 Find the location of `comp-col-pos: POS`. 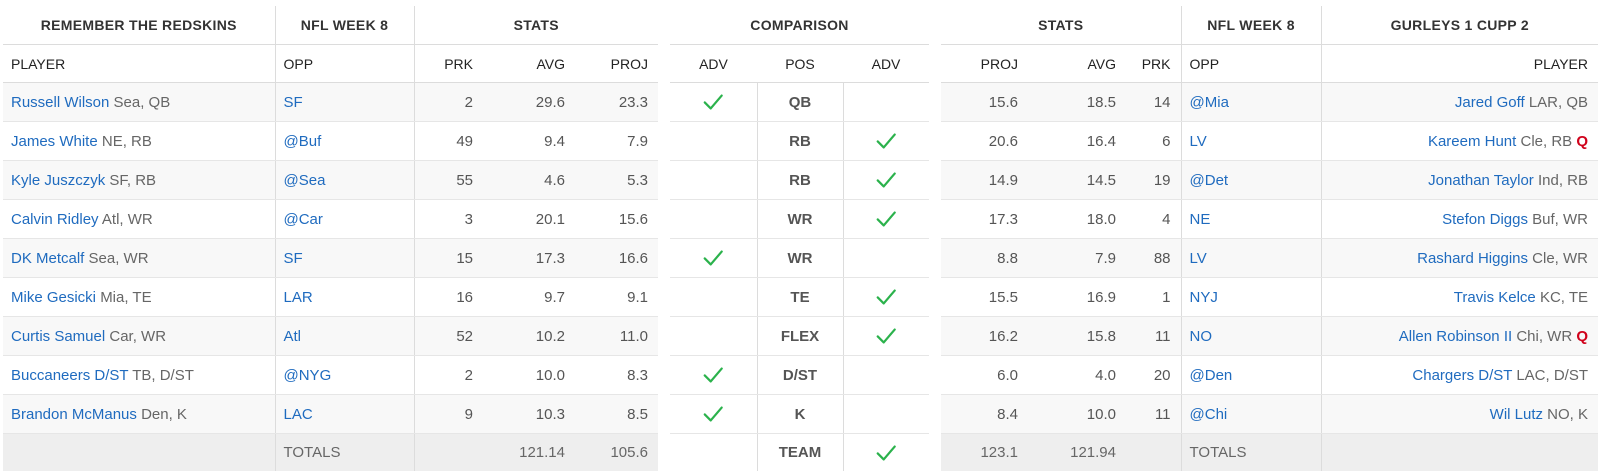

comp-col-pos: POS is located at coordinates (800, 63).